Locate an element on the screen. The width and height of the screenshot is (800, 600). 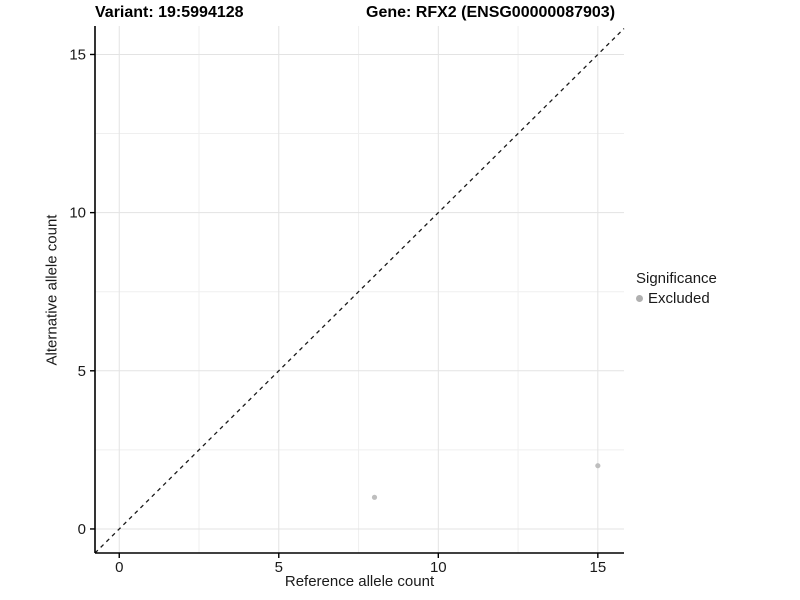
legend-item-label: Excluded is located at coordinates (679, 298).